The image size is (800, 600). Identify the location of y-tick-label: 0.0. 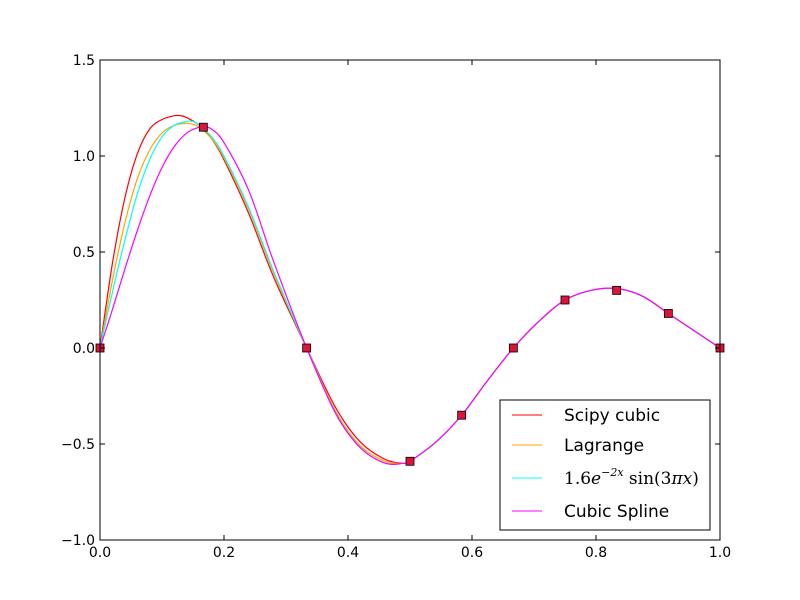
(84, 349).